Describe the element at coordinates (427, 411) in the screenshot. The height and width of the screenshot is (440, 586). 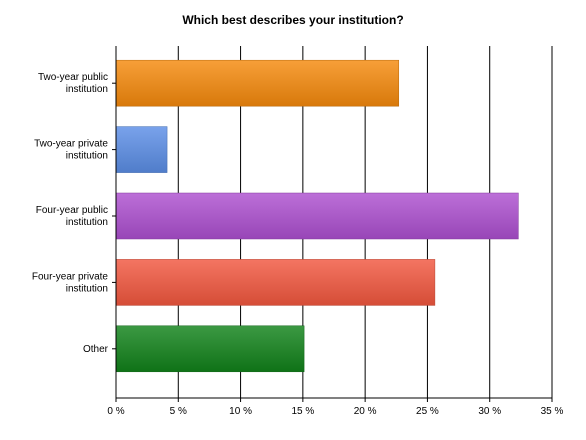
I see `x-tick-label-25: 25 %` at that location.